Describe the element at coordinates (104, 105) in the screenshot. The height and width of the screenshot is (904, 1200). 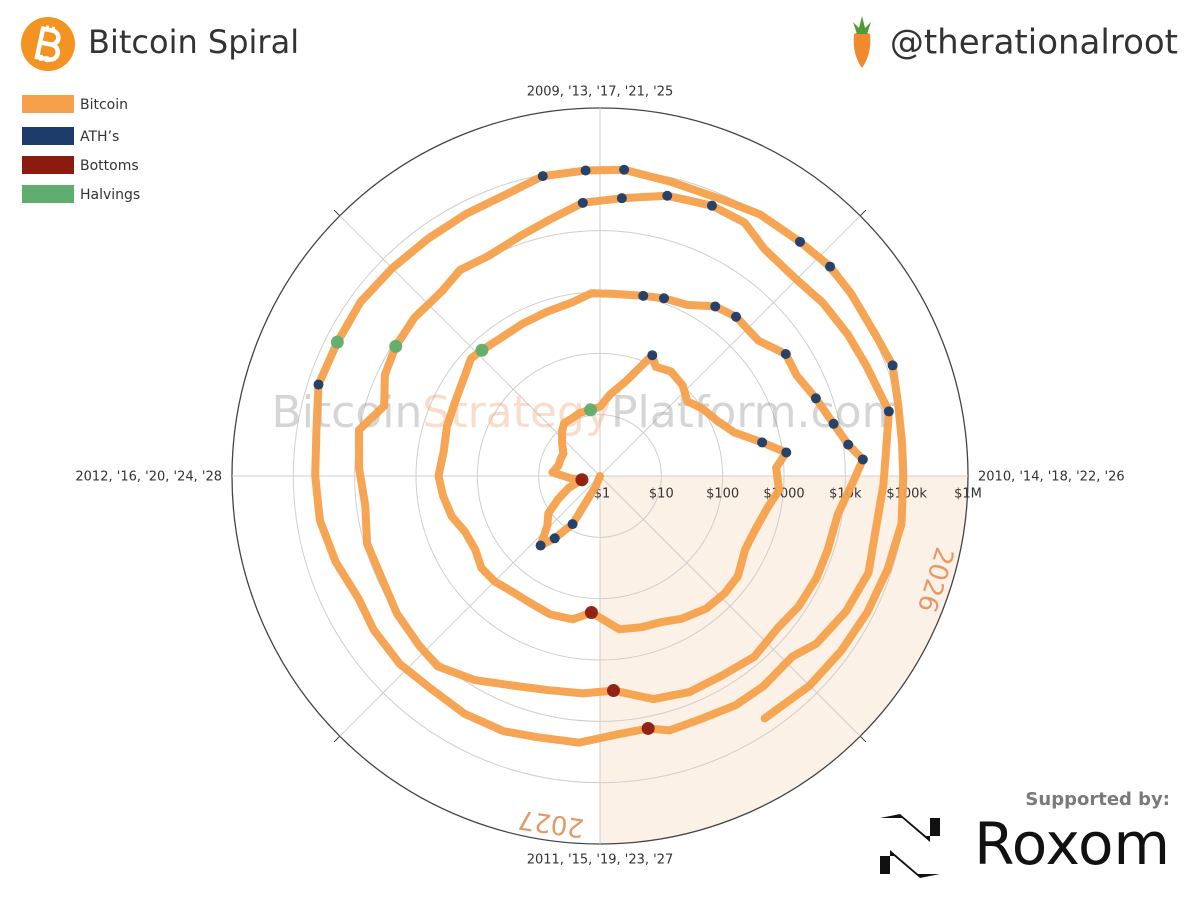
I see `legend-label: Bitcoin` at that location.